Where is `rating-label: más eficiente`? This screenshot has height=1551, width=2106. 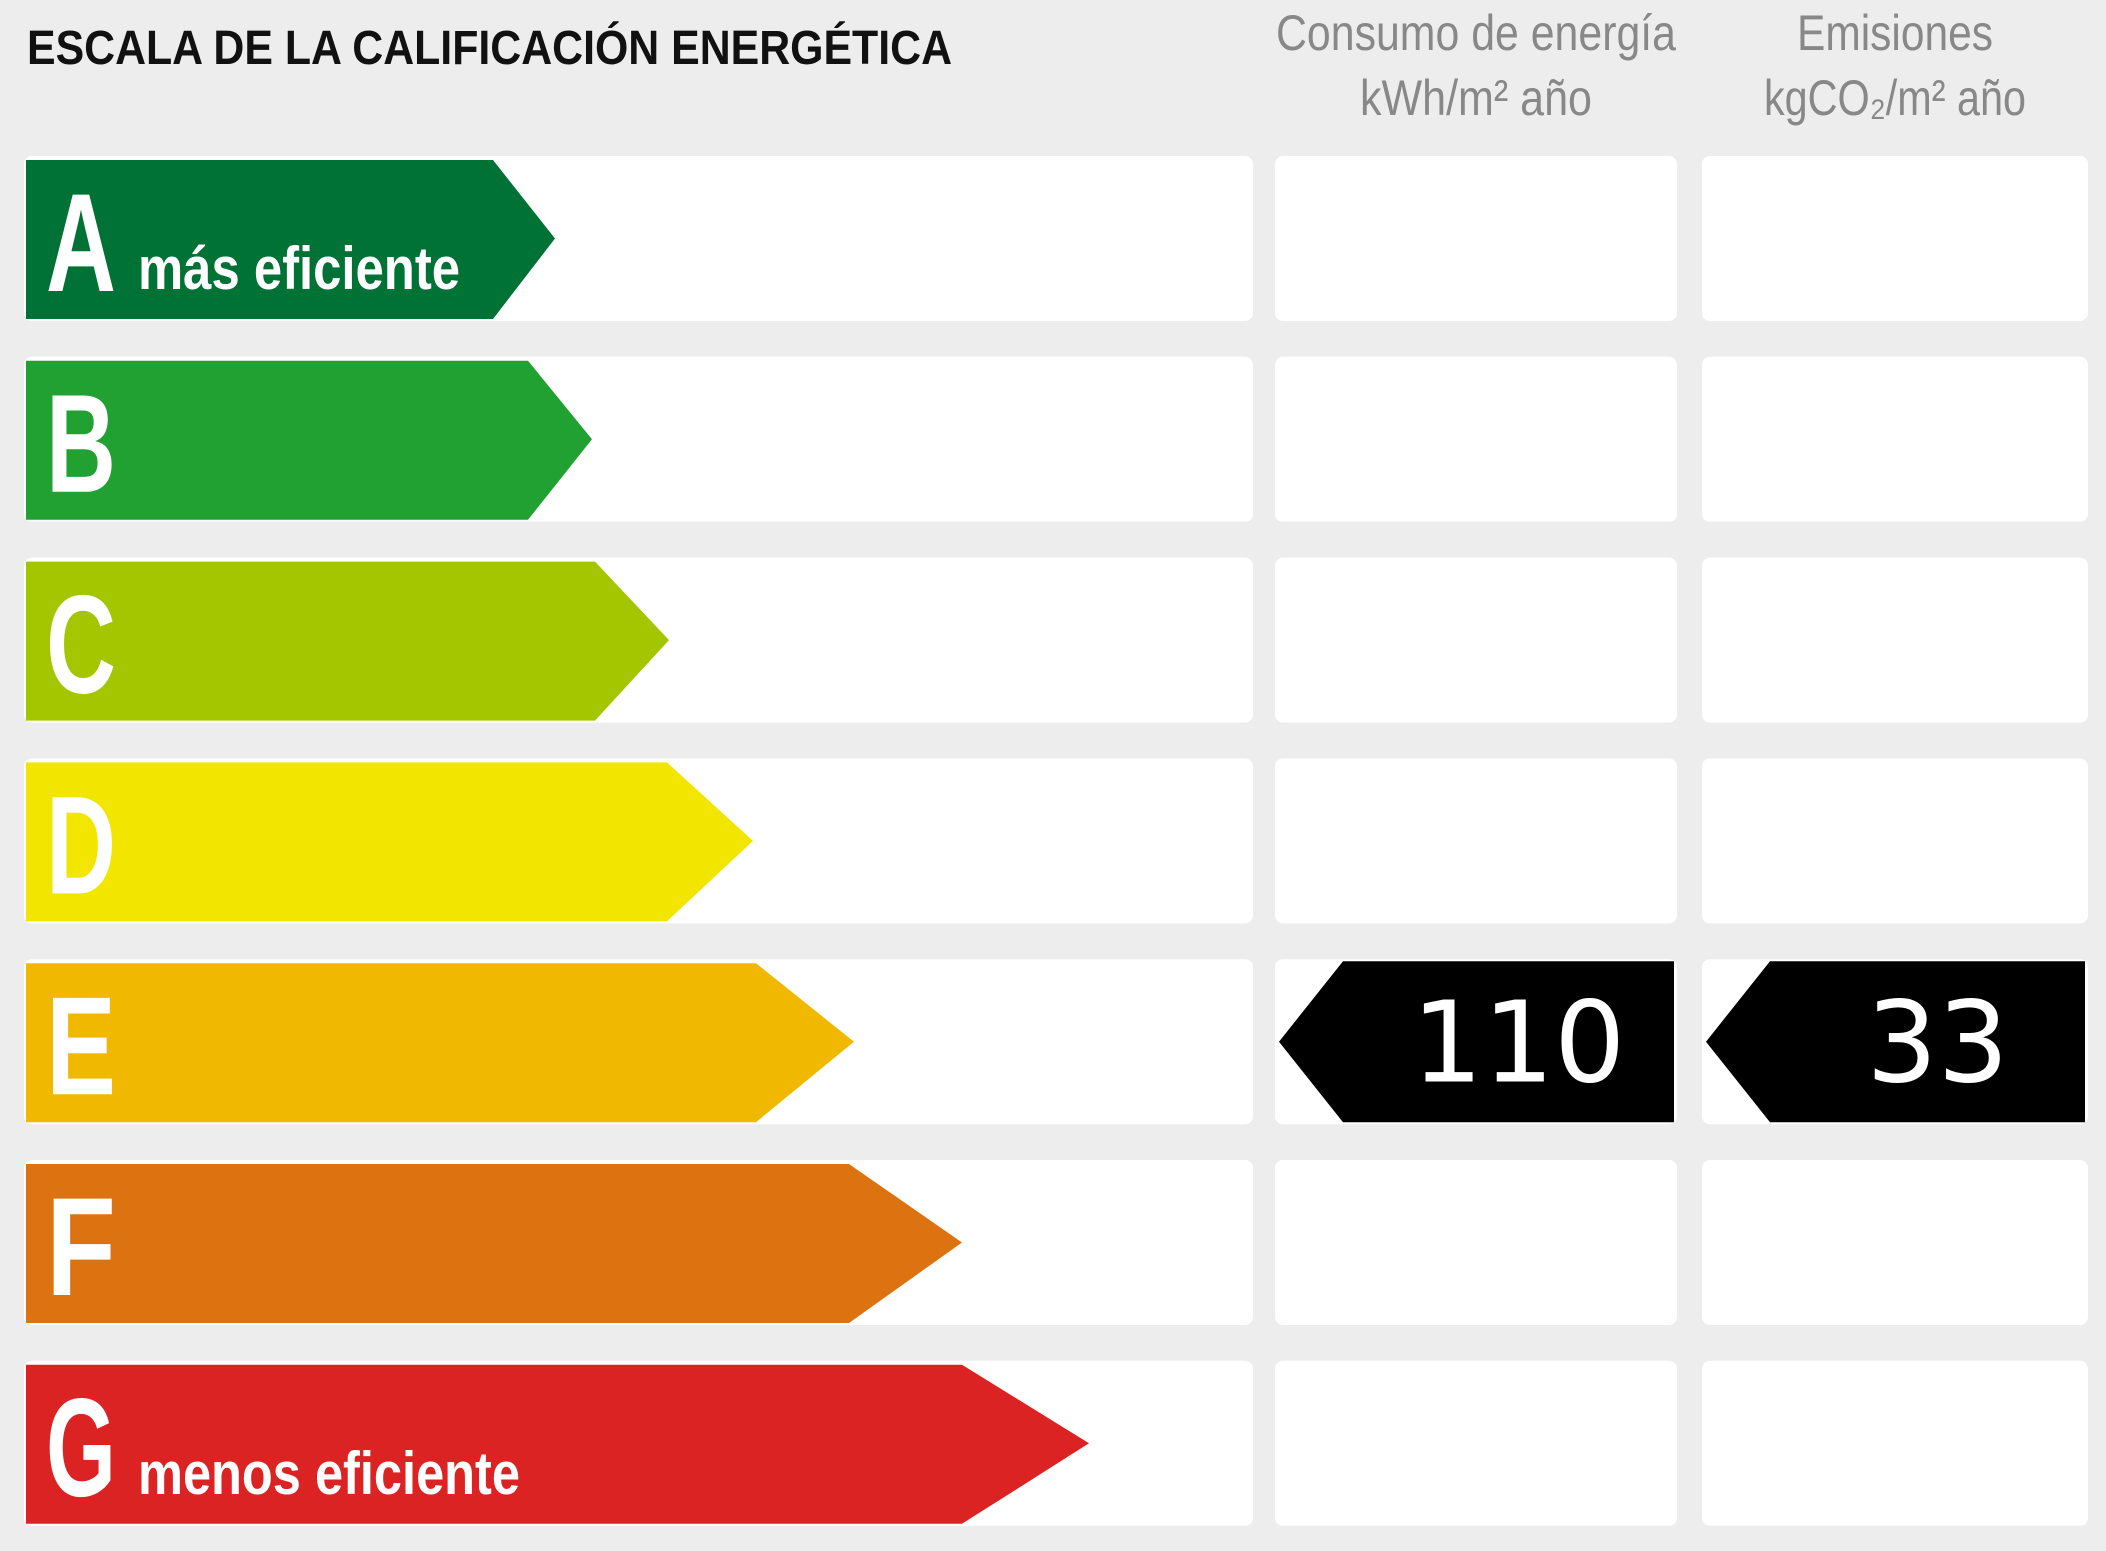
rating-label: más eficiente is located at coordinates (299, 268).